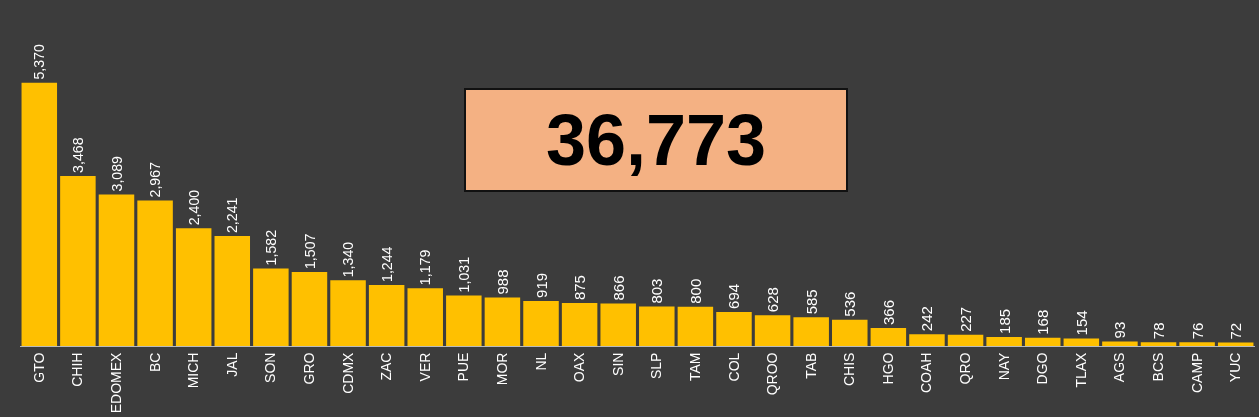 This screenshot has width=1259, height=417. Describe the element at coordinates (773, 300) in the screenshot. I see `data-label: 628` at that location.